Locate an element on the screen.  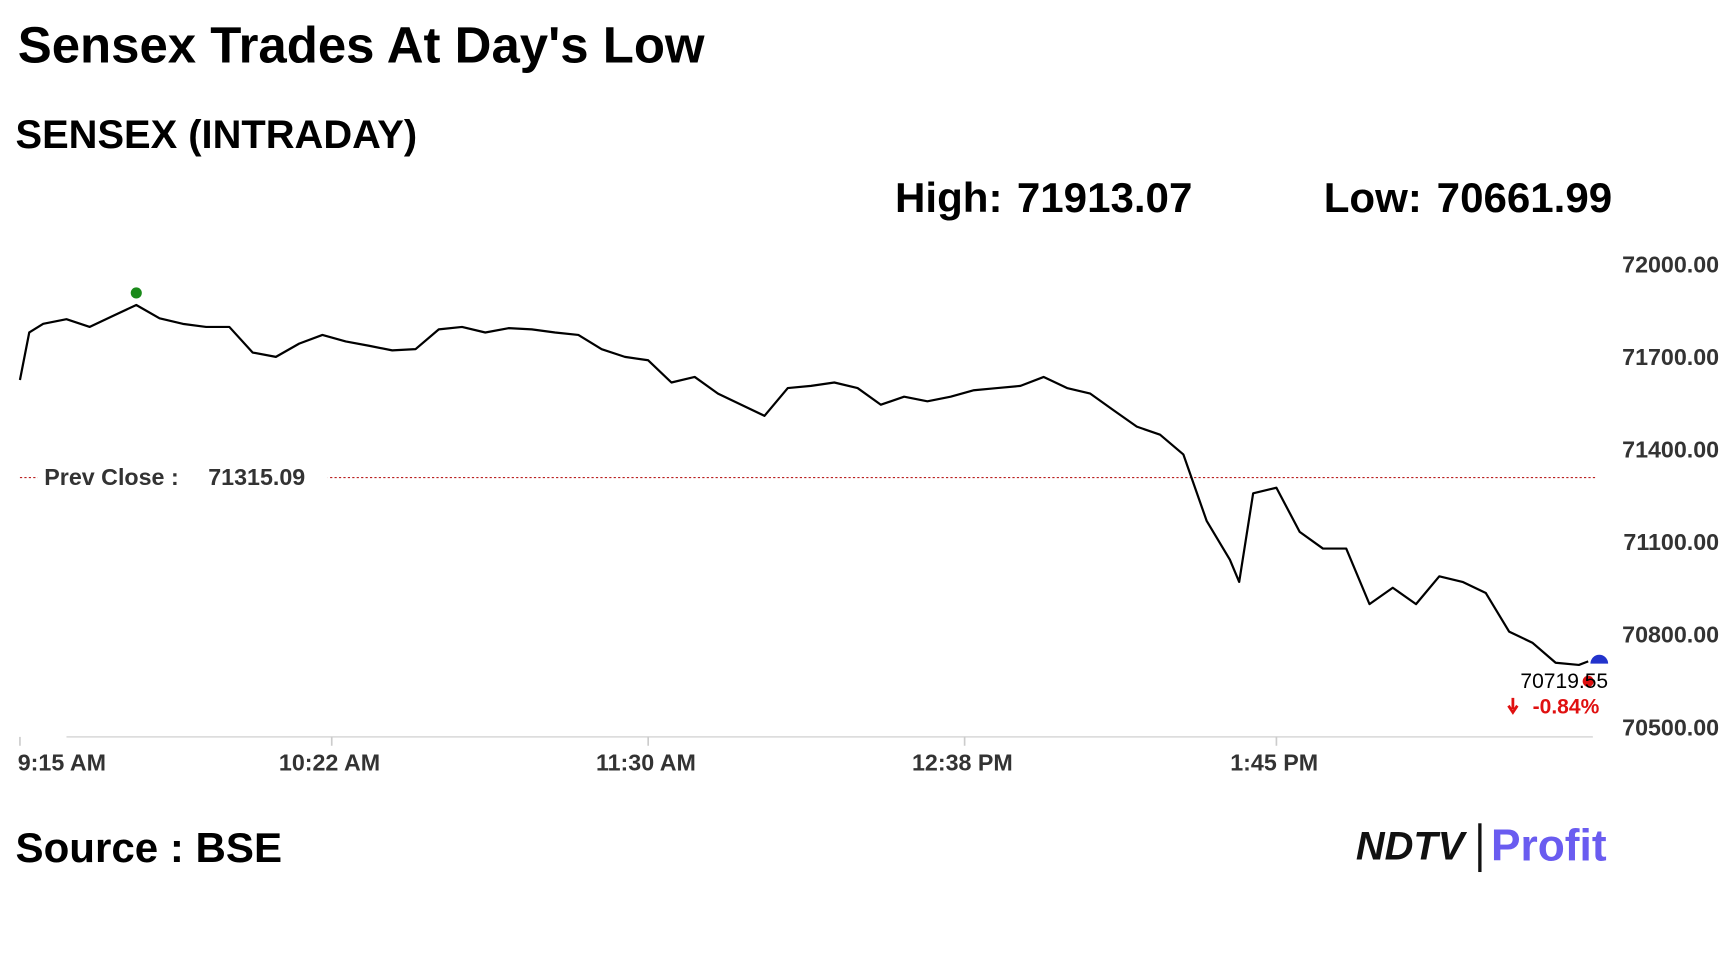
low-value: 70661.99 is located at coordinates (1525, 197).